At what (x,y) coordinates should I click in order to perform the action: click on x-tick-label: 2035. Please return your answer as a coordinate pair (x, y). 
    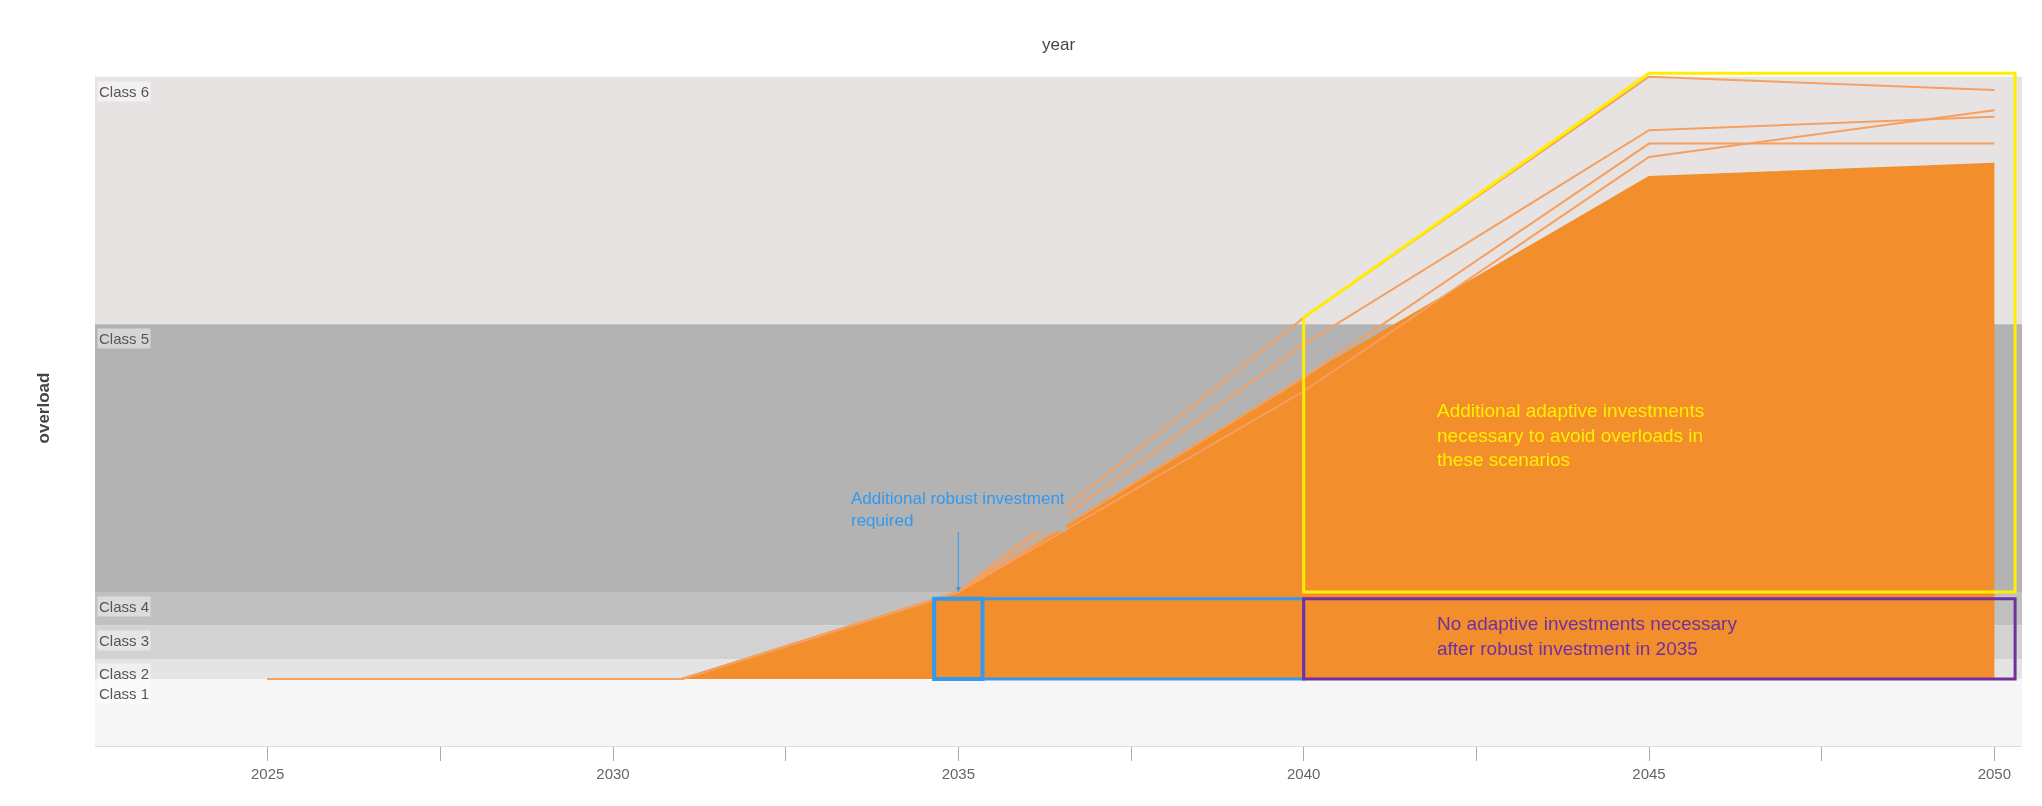
    Looking at the image, I should click on (958, 773).